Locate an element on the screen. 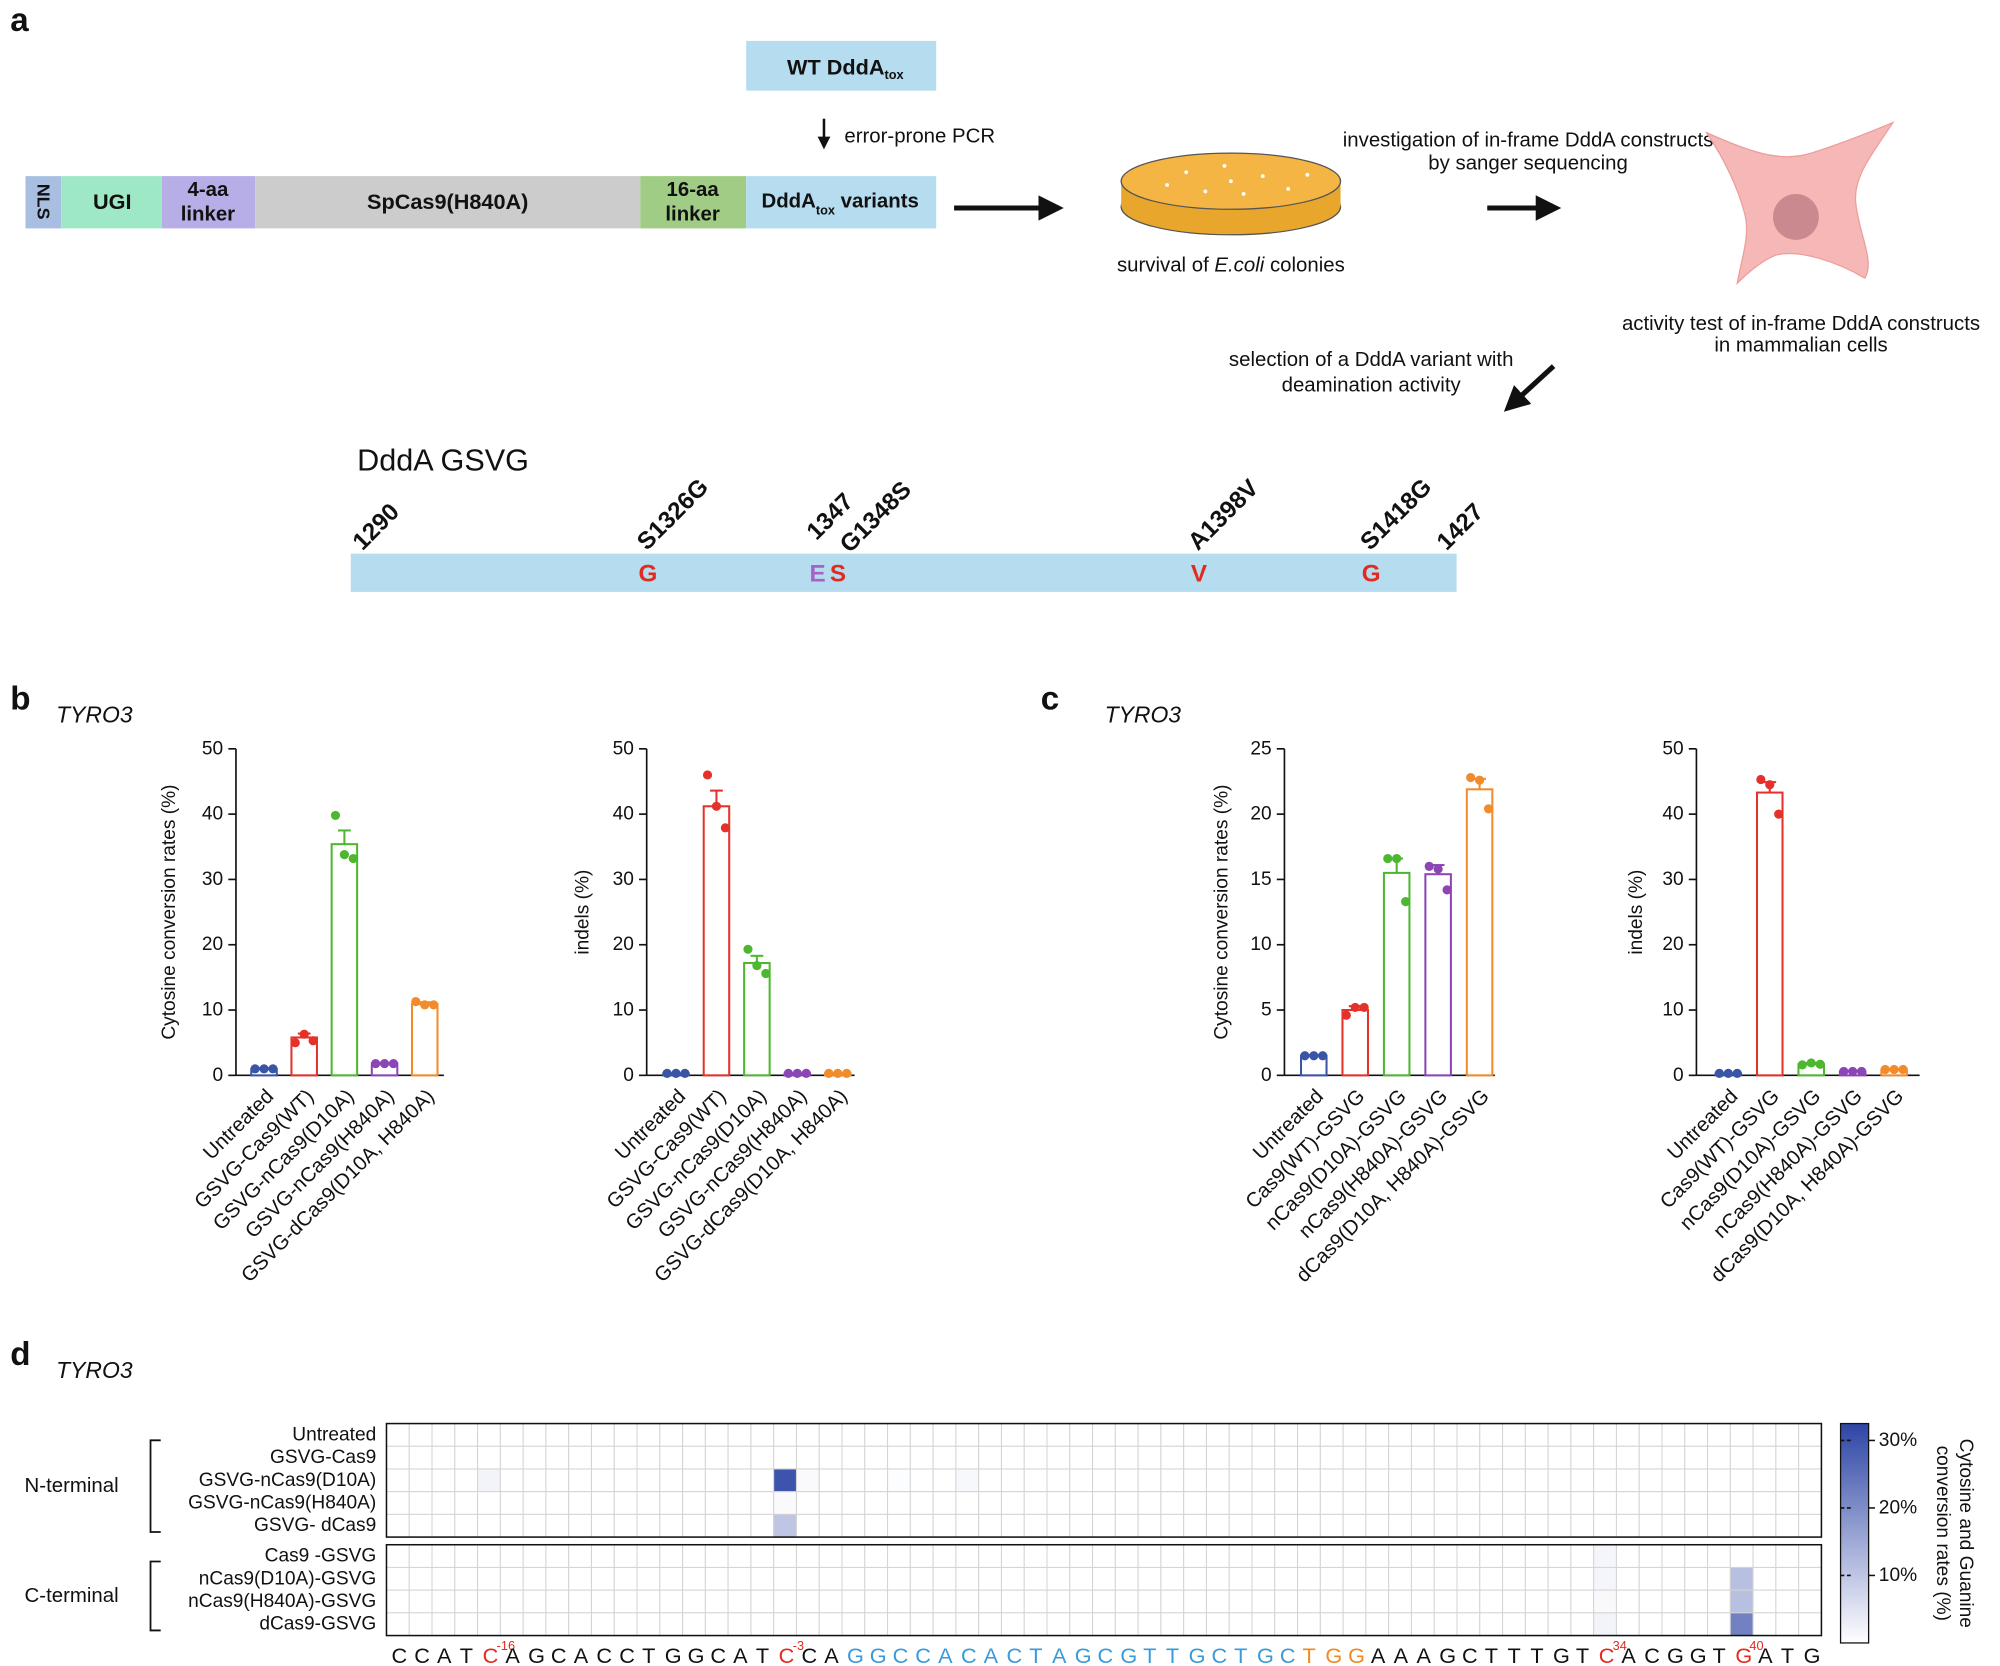 This screenshot has width=2000, height=1666. residue: E is located at coordinates (818, 574).